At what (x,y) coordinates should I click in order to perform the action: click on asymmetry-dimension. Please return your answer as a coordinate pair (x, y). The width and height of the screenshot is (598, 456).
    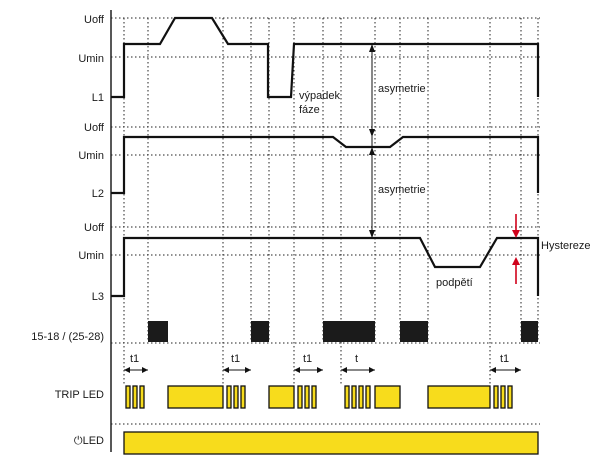
    Looking at the image, I should click on (372, 141).